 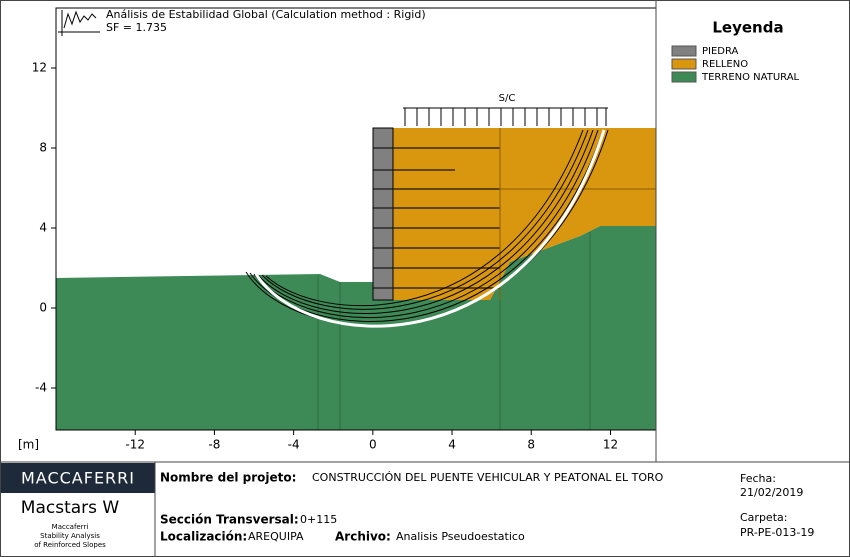 I want to click on section: 0+115, so click(x=318, y=519).